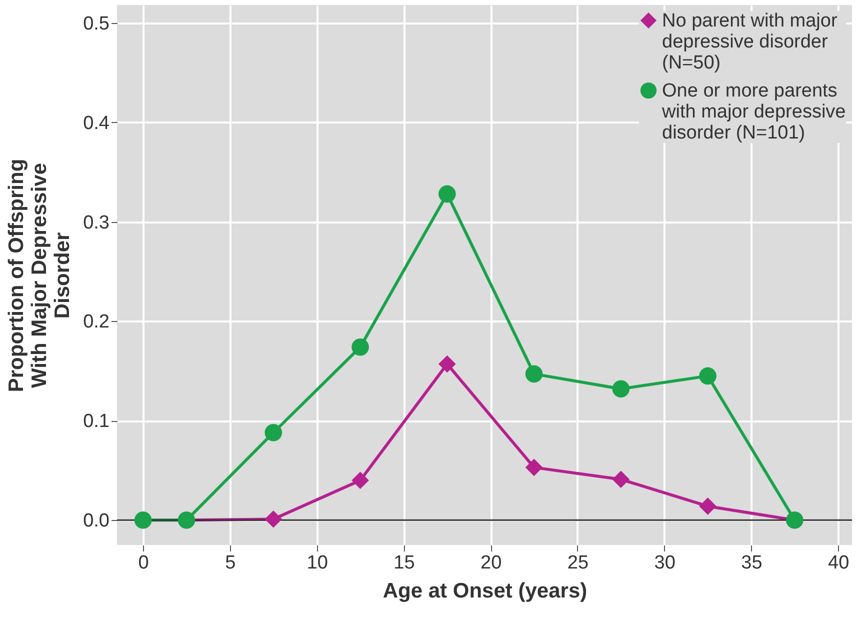 This screenshot has height=633, width=868. Describe the element at coordinates (491, 563) in the screenshot. I see `x-tick-label: 20` at that location.